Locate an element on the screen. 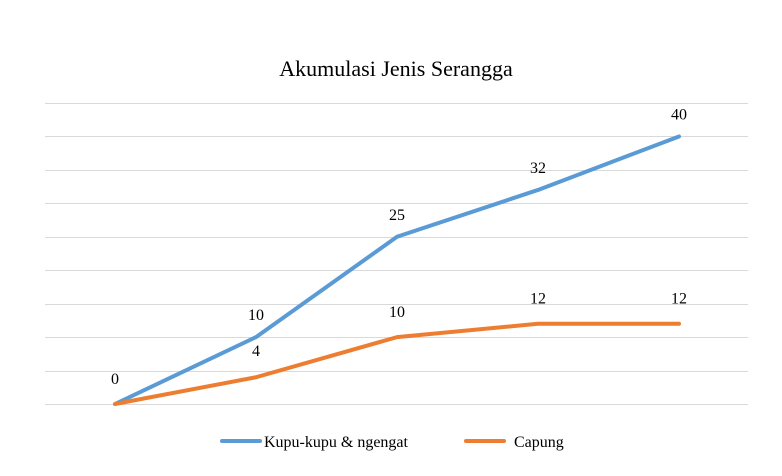 The width and height of the screenshot is (782, 476). legend-label-2: Capung is located at coordinates (539, 442).